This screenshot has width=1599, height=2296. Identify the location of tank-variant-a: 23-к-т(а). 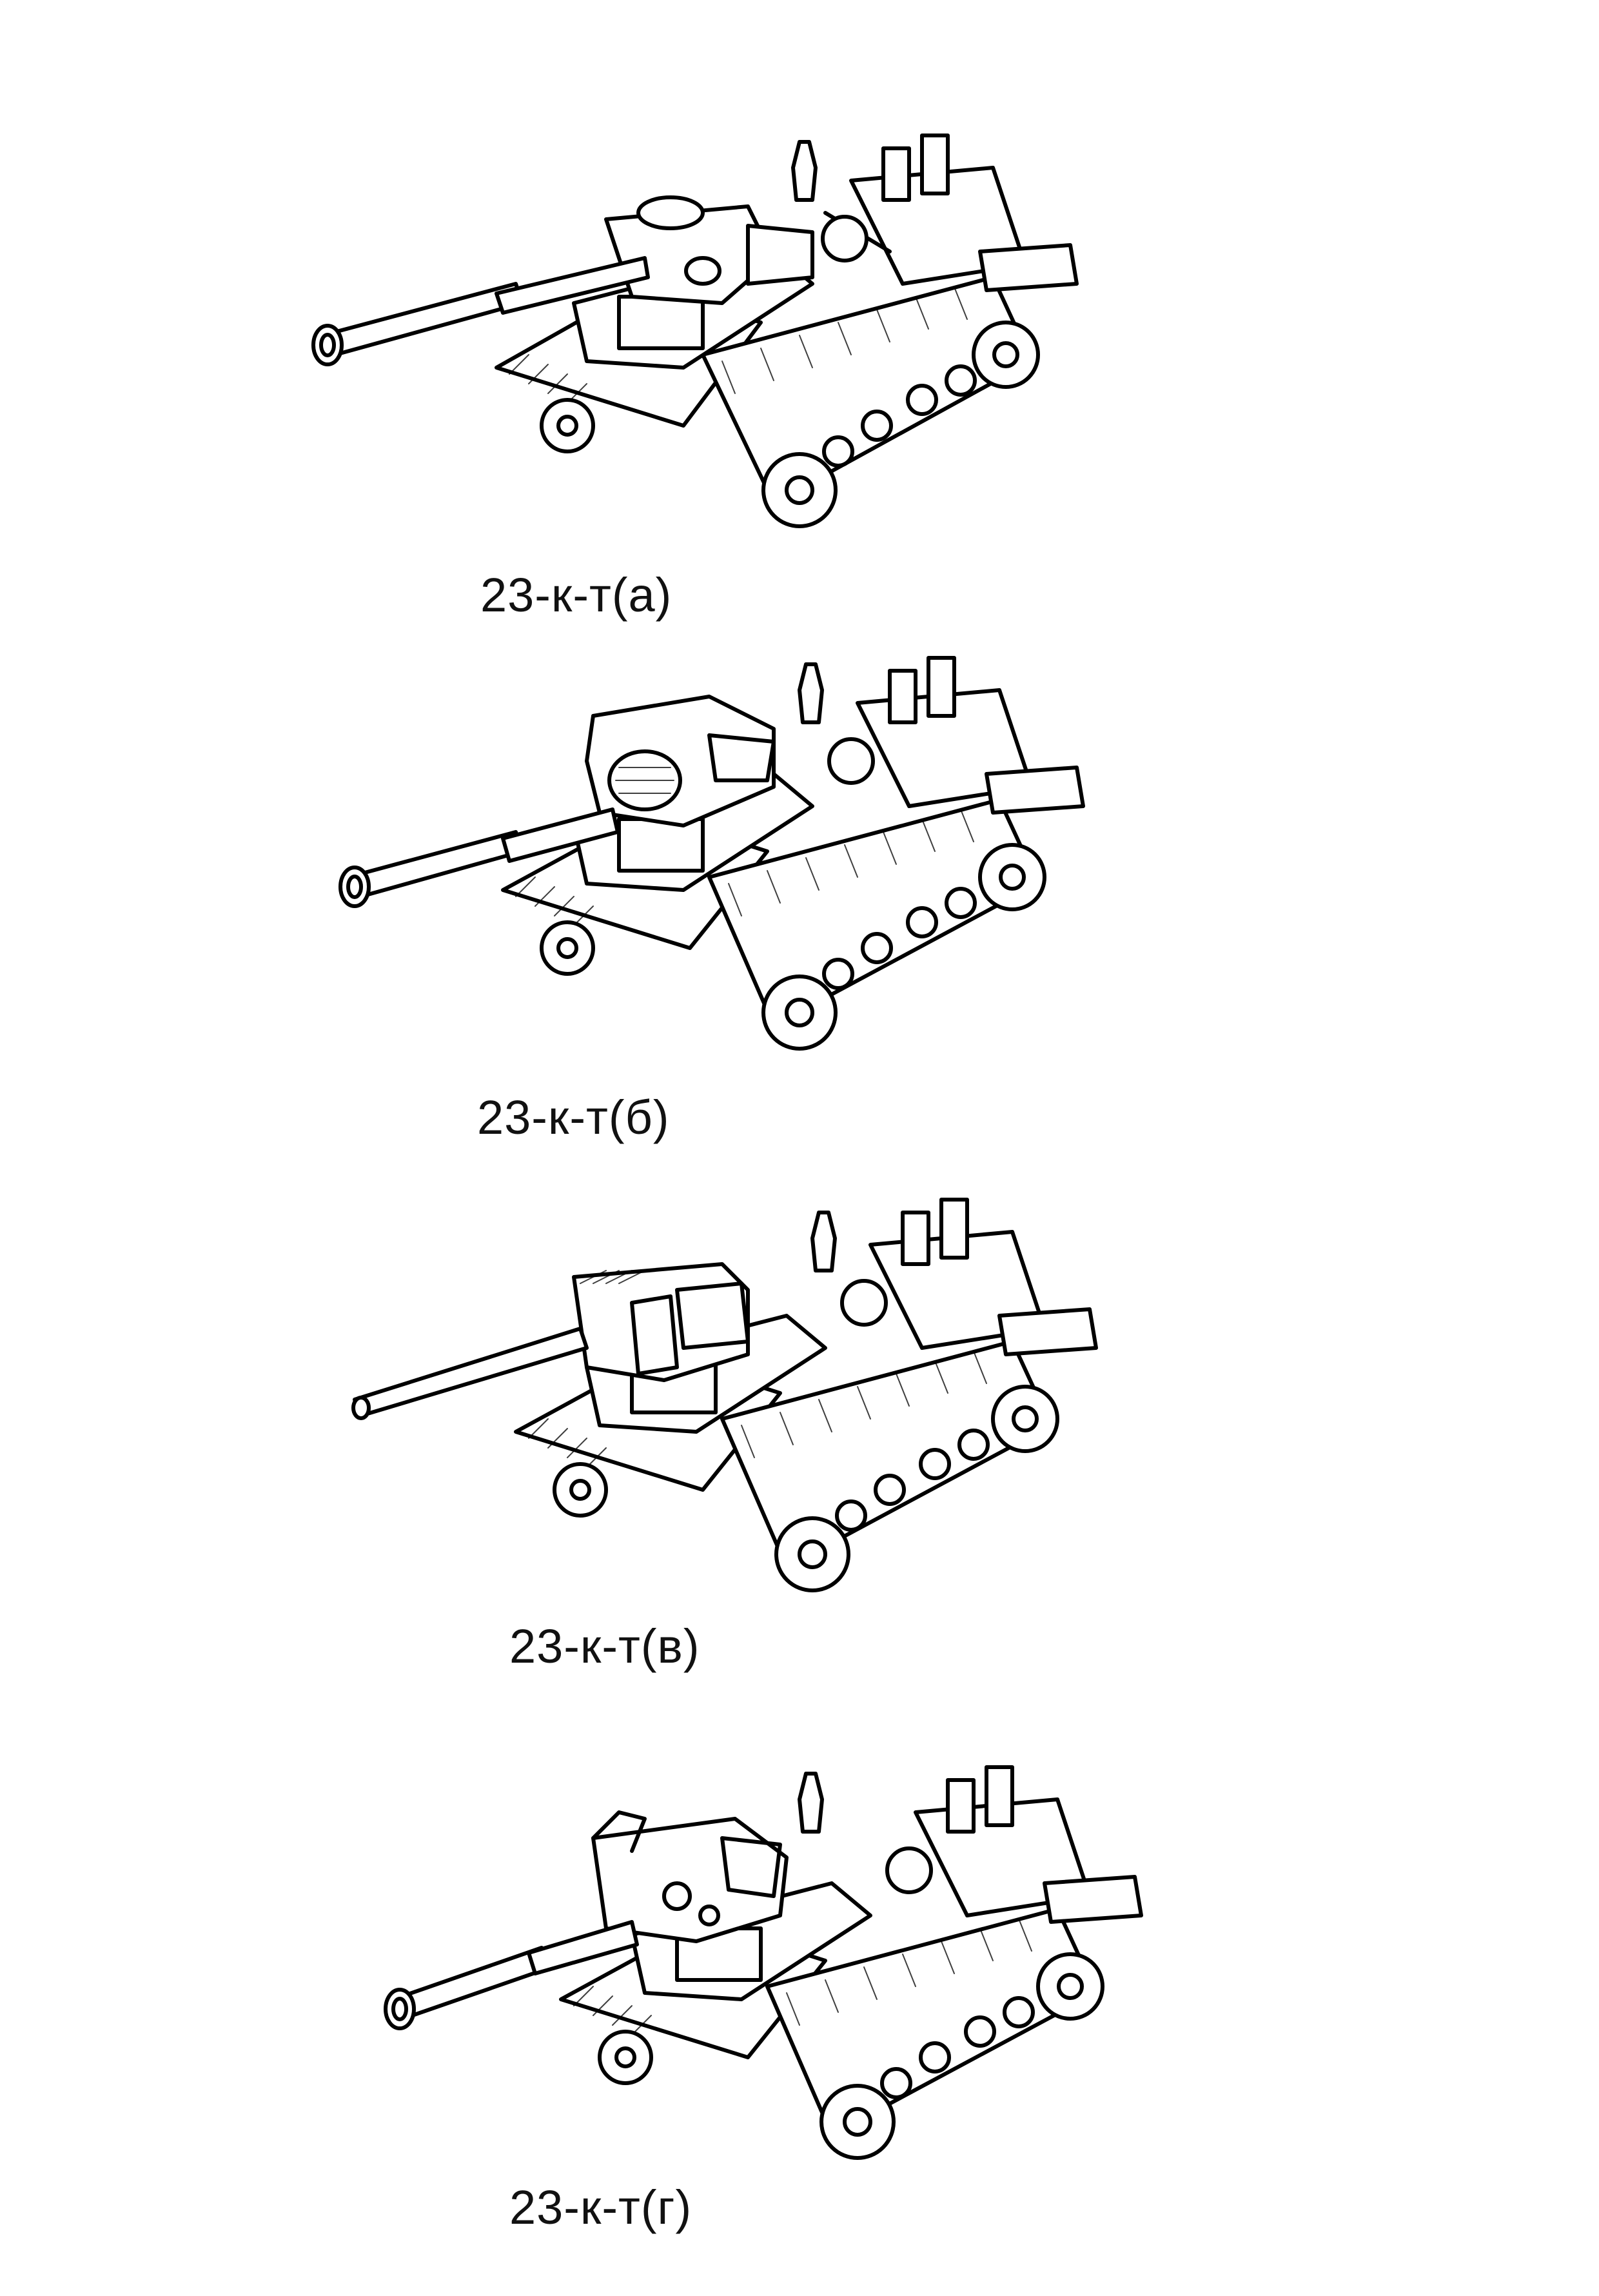
(735, 374).